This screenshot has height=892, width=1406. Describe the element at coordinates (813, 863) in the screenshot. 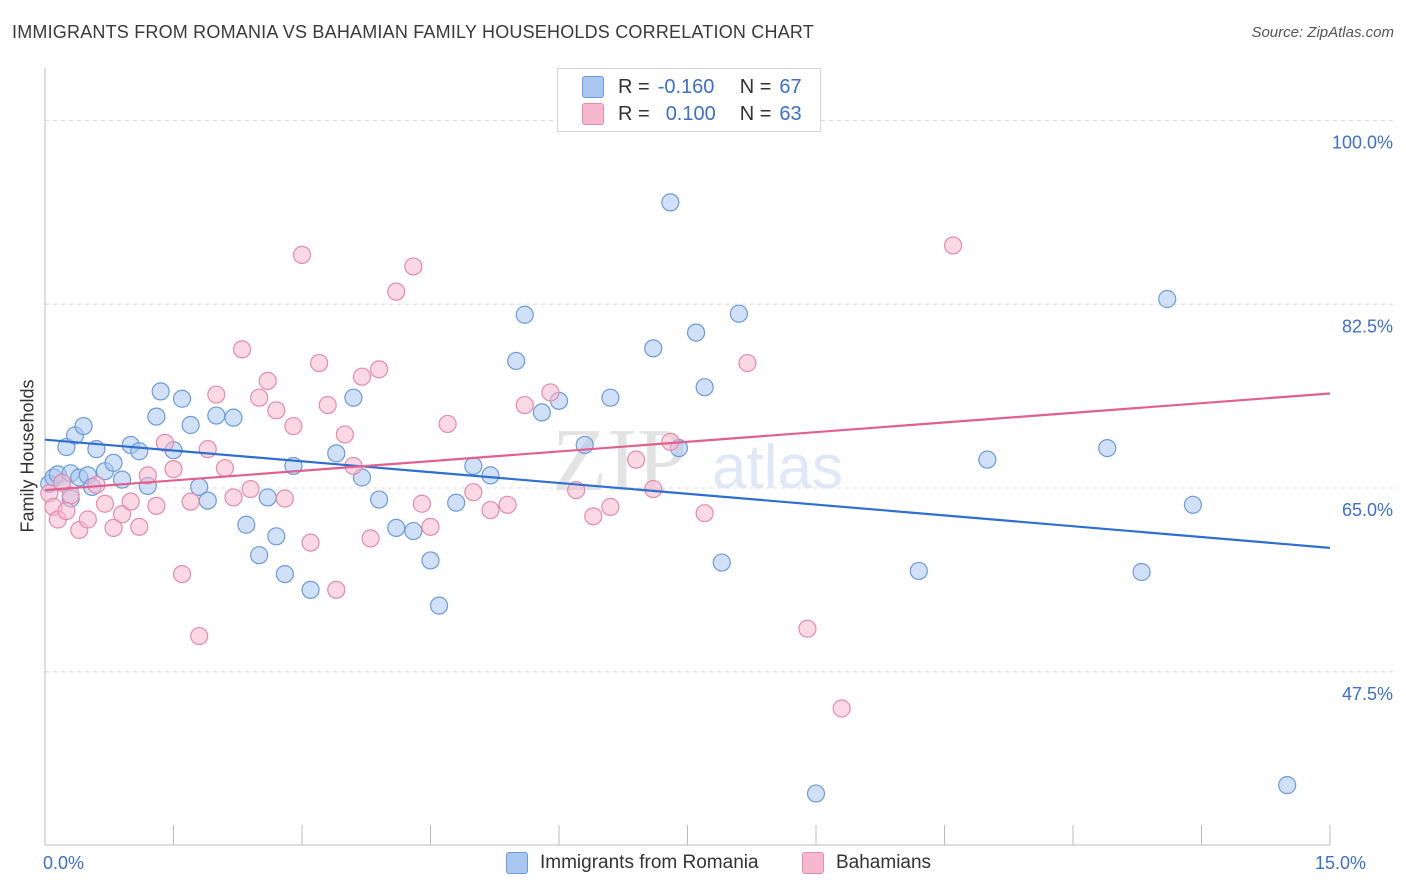

I see `bottom-legend-swatch-bahamians` at that location.